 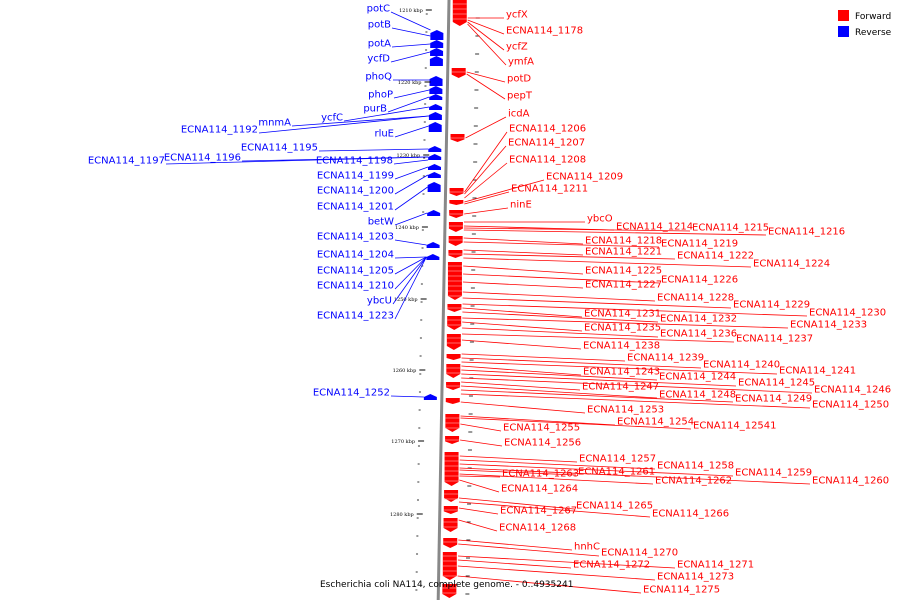 What do you see at coordinates (806, 232) in the screenshot?
I see `forward-gene-label: ECNA114_1216` at bounding box center [806, 232].